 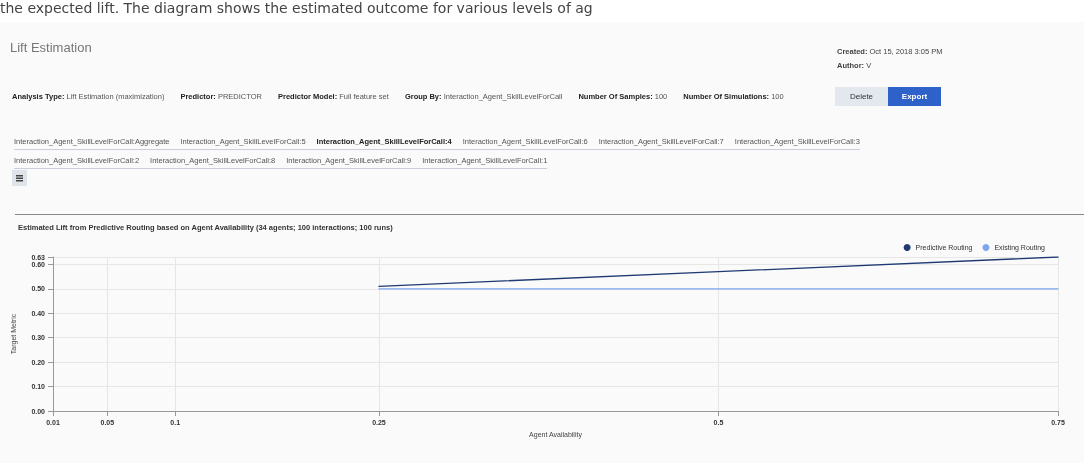 What do you see at coordinates (861, 96) in the screenshot?
I see `text: Delete` at bounding box center [861, 96].